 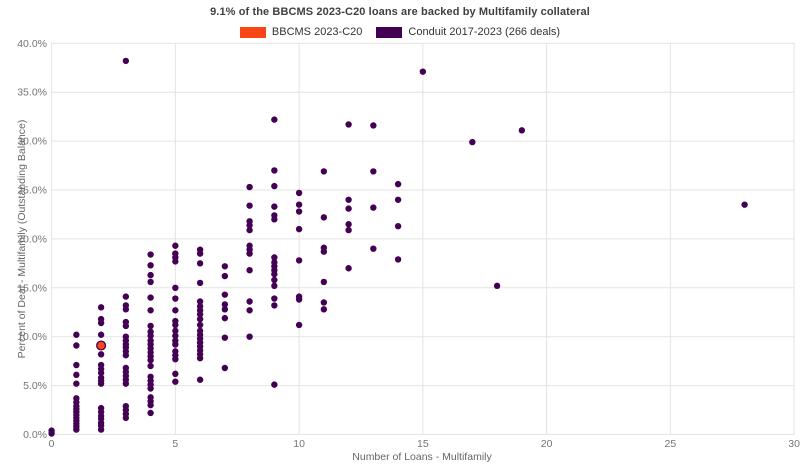 I want to click on x-tick-label: 30, so click(x=794, y=444).